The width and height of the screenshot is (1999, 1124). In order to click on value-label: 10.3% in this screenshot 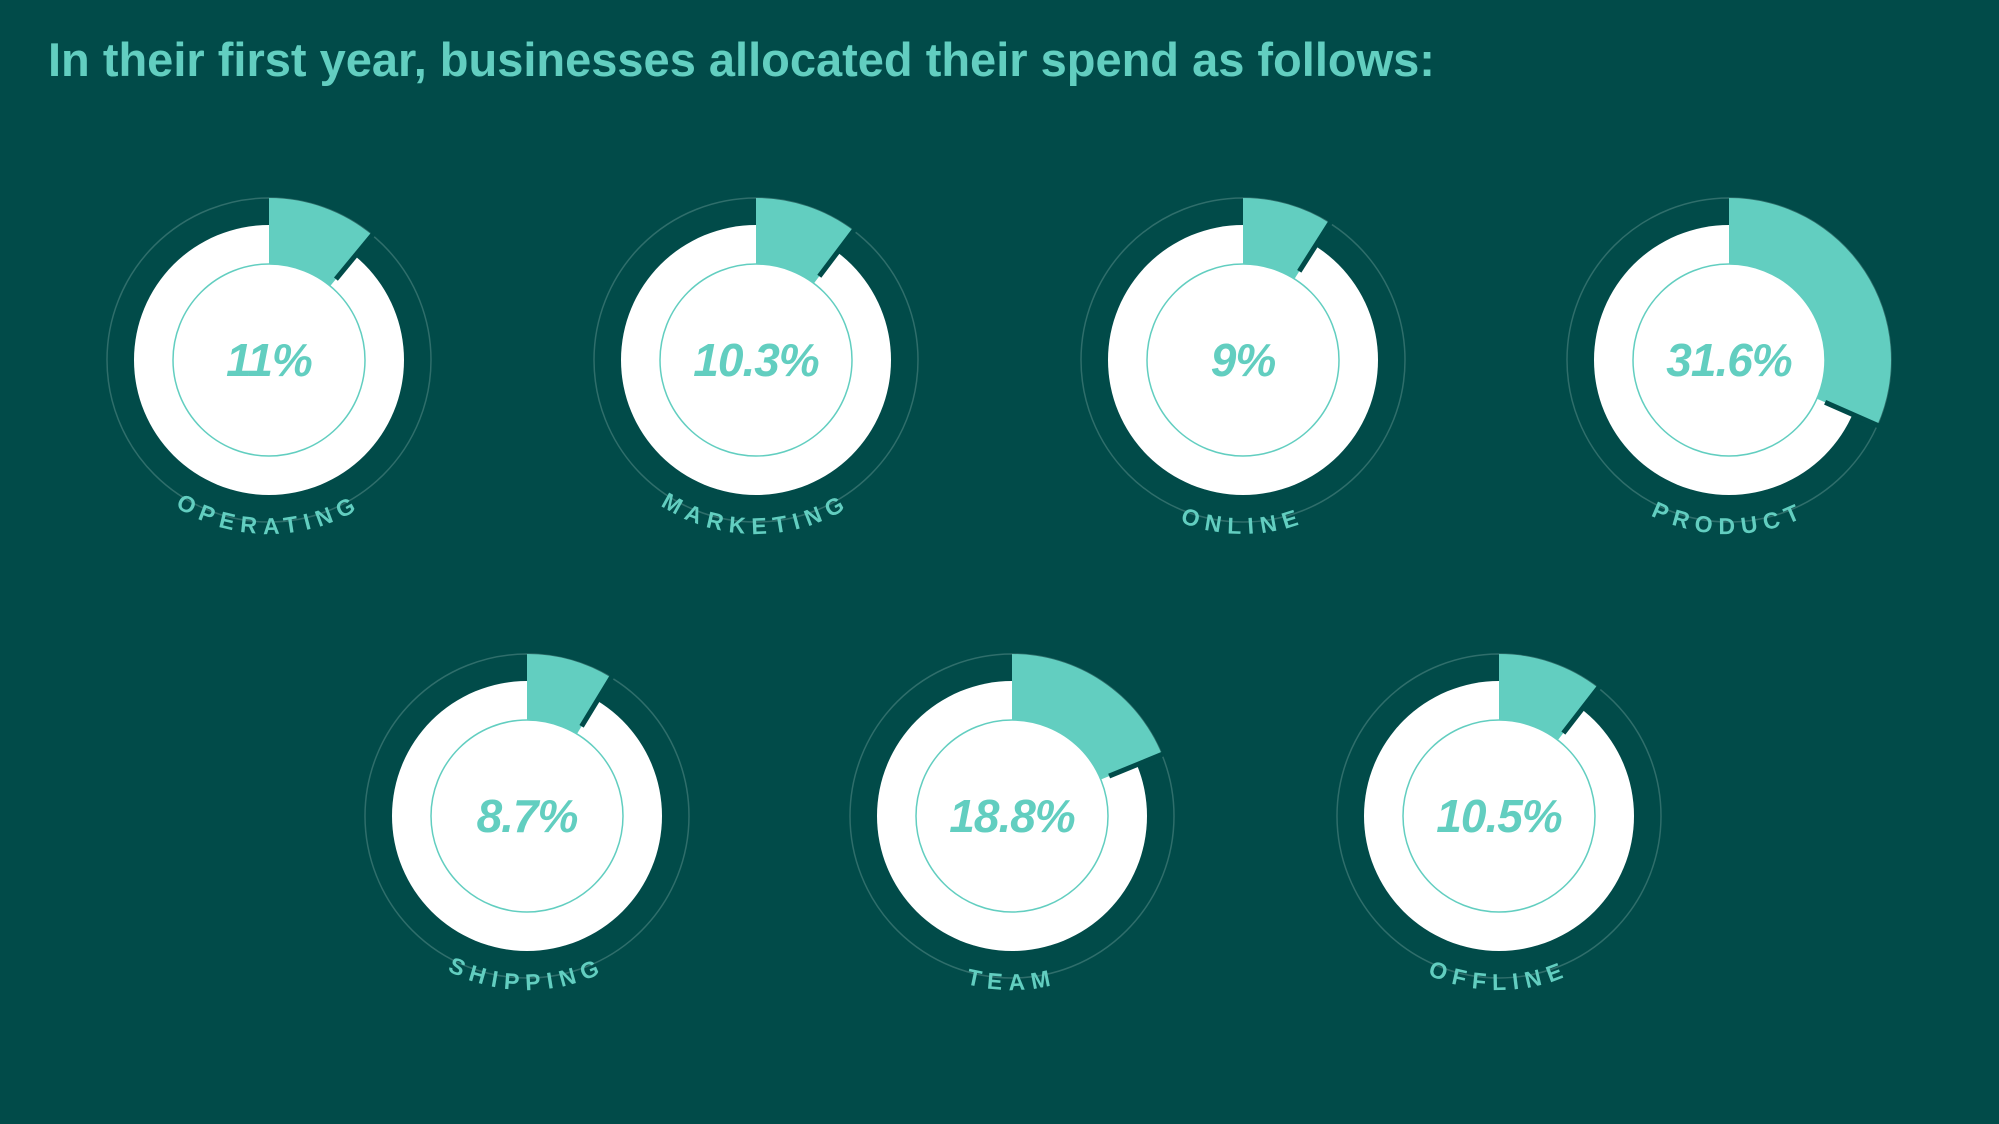, I will do `click(756, 360)`.